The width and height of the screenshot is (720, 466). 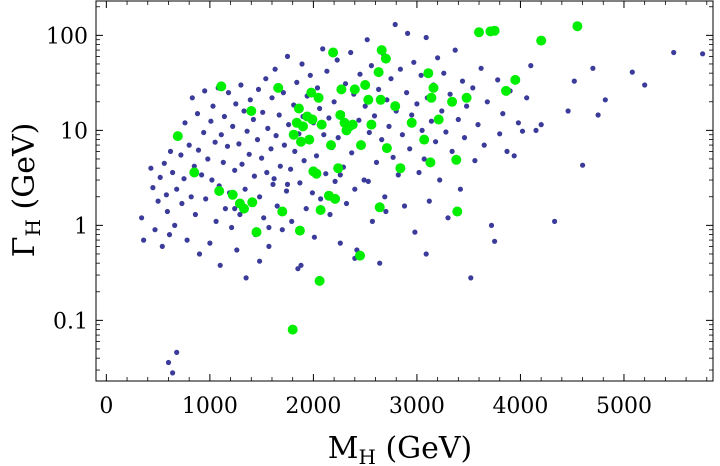 What do you see at coordinates (624, 406) in the screenshot?
I see `x-tick-label: 5000` at bounding box center [624, 406].